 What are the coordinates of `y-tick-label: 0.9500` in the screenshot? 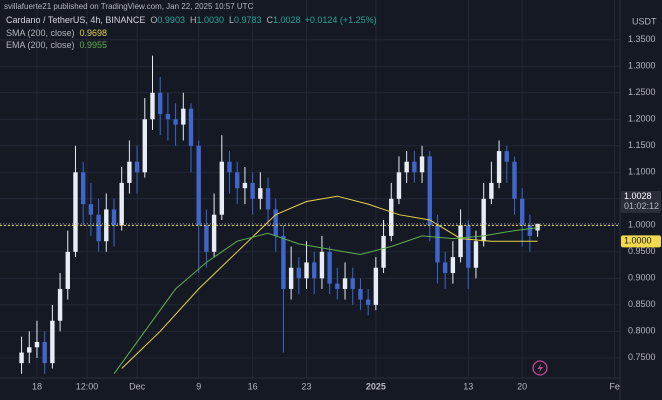 It's located at (642, 251).